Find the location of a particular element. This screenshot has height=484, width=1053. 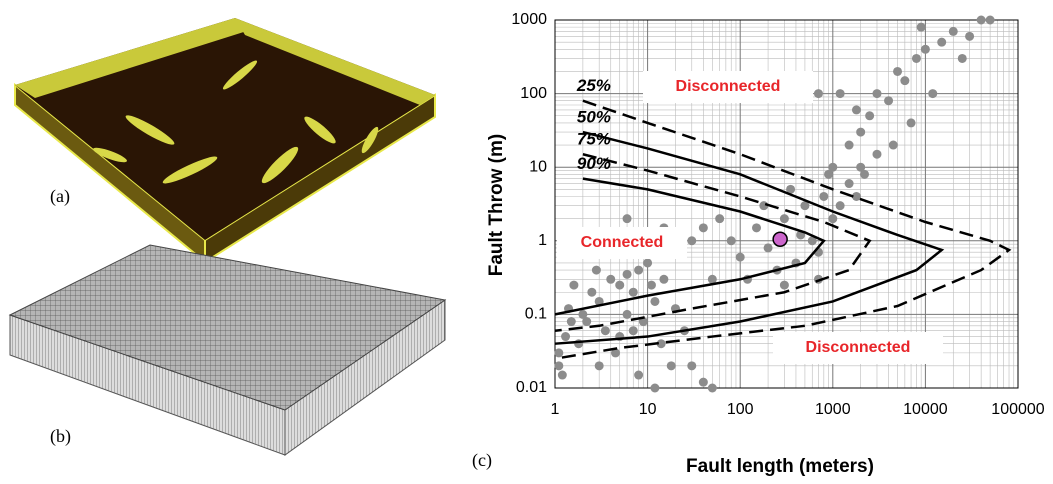

highlight-point is located at coordinates (780, 239).